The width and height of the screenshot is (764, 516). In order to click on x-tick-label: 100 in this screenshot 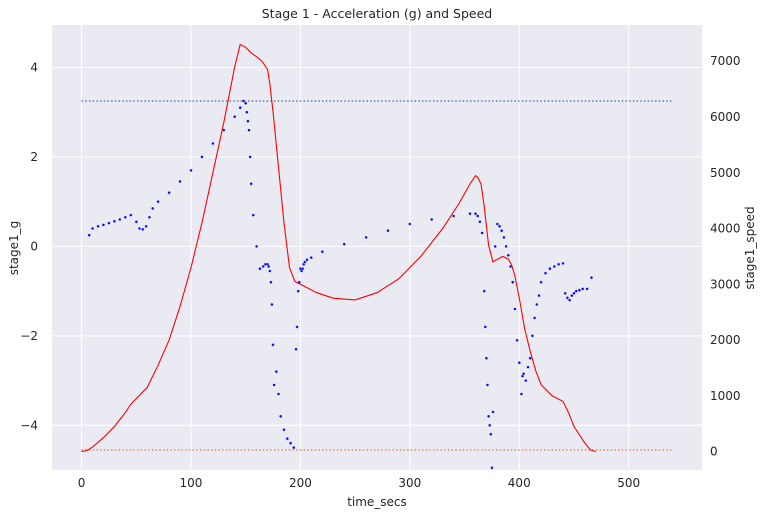, I will do `click(191, 483)`.